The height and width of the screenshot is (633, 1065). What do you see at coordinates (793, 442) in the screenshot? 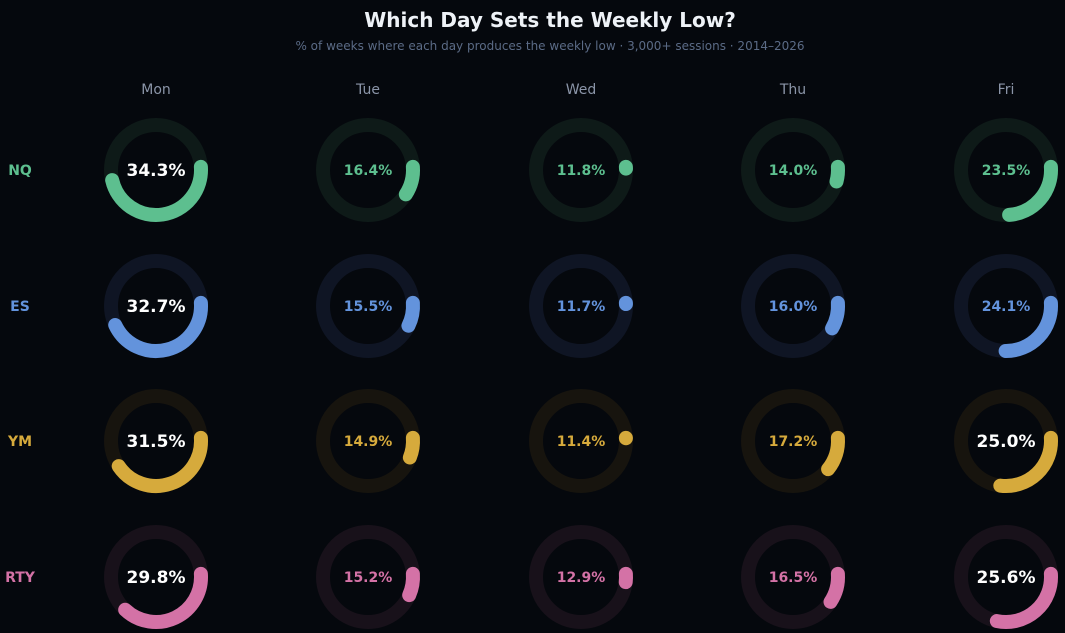
I see `value-label: 17.2%` at bounding box center [793, 442].